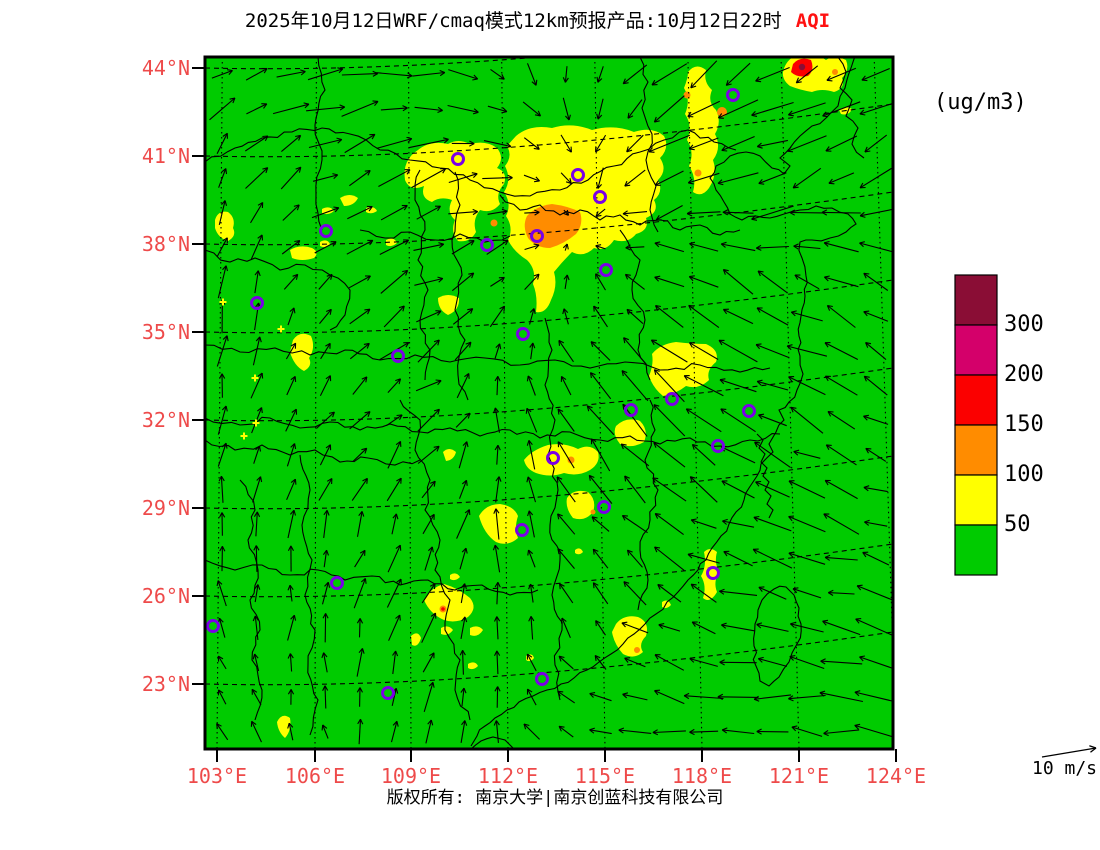 This screenshot has width=1100, height=850. What do you see at coordinates (980, 102) in the screenshot?
I see `units-label: (ug/m3)` at bounding box center [980, 102].